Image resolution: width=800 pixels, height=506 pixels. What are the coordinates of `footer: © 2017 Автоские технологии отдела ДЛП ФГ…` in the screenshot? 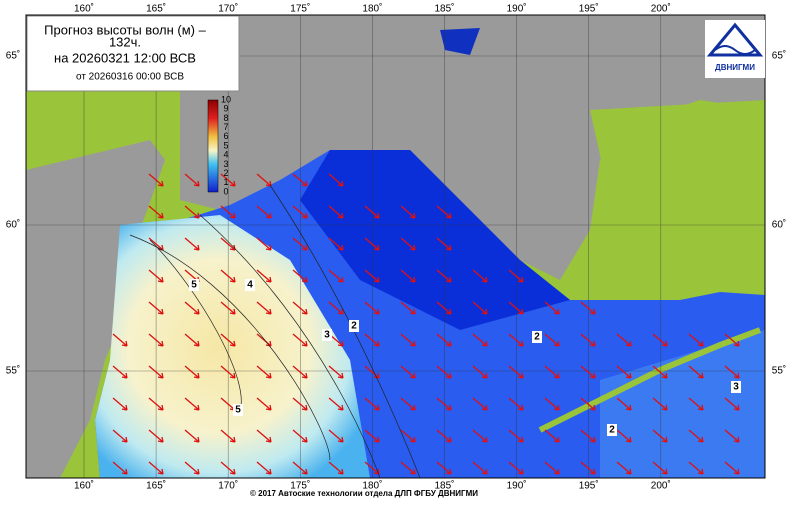 It's located at (364, 493).